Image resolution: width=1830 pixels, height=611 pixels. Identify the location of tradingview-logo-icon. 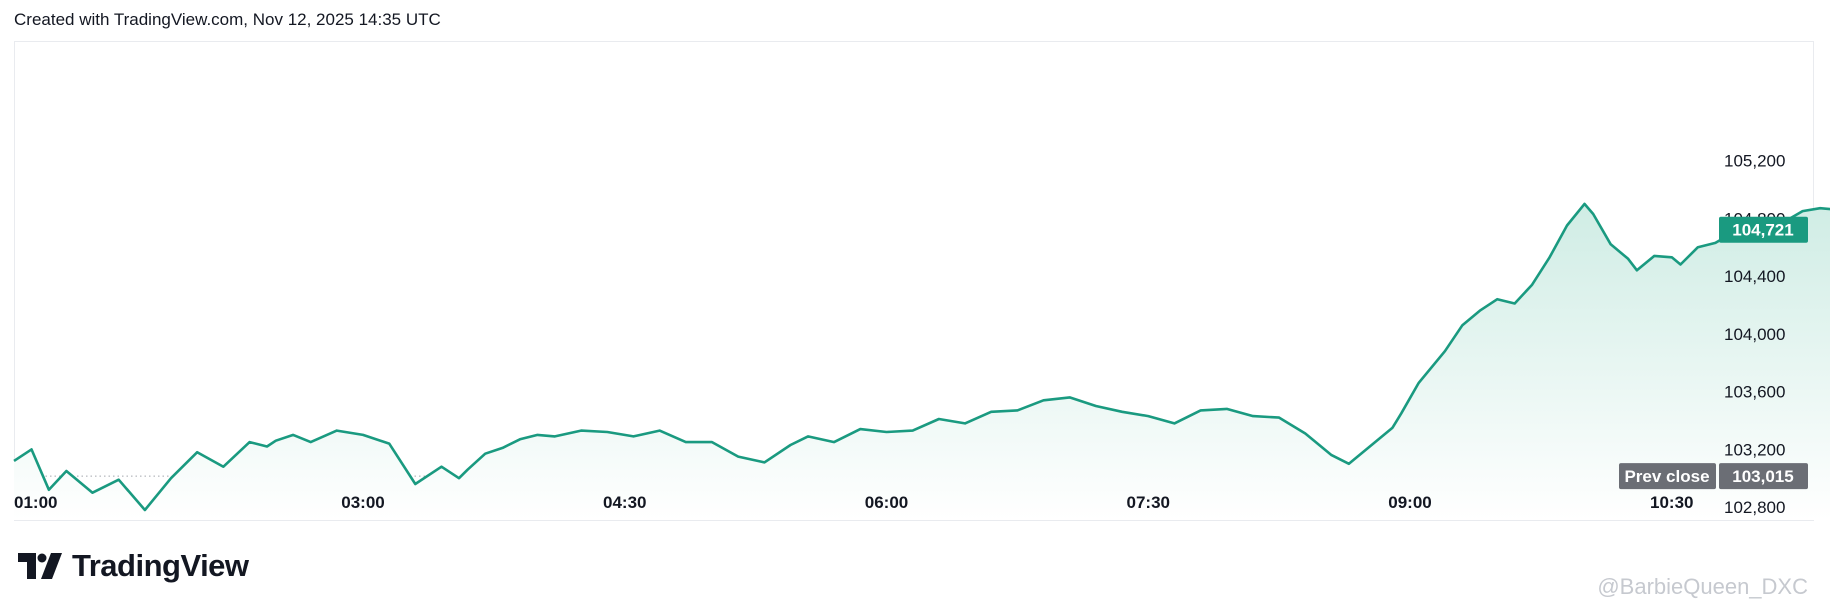
(40, 566).